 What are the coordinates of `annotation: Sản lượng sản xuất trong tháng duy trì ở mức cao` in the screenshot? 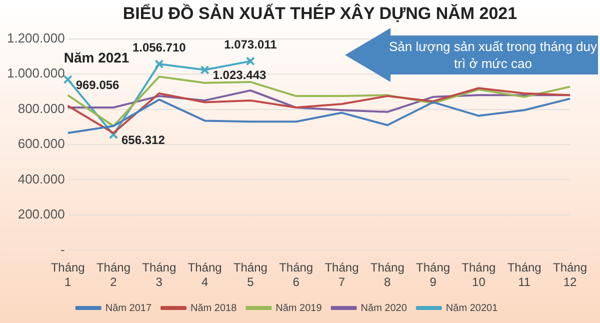 It's located at (493, 55).